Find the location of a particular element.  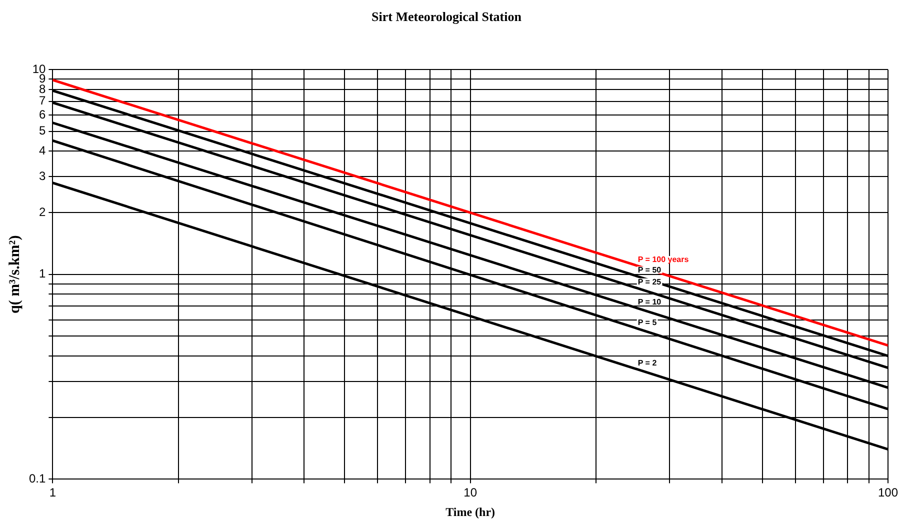

x-tick-label: 10 is located at coordinates (471, 493).